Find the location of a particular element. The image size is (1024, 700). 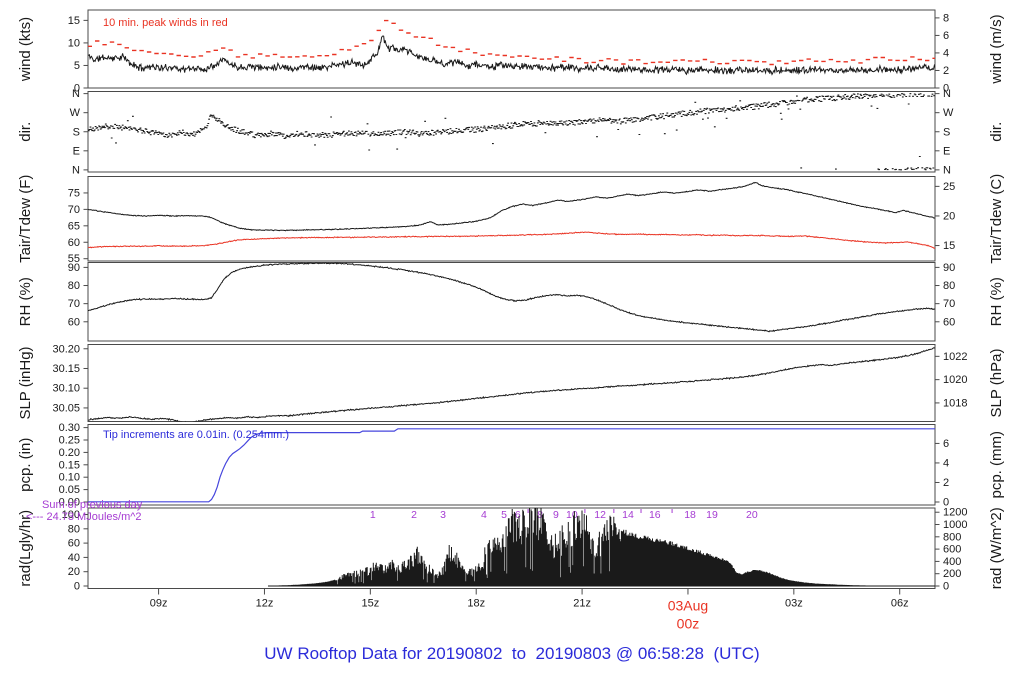

y-tick-label: 0.05 is located at coordinates (69, 490).